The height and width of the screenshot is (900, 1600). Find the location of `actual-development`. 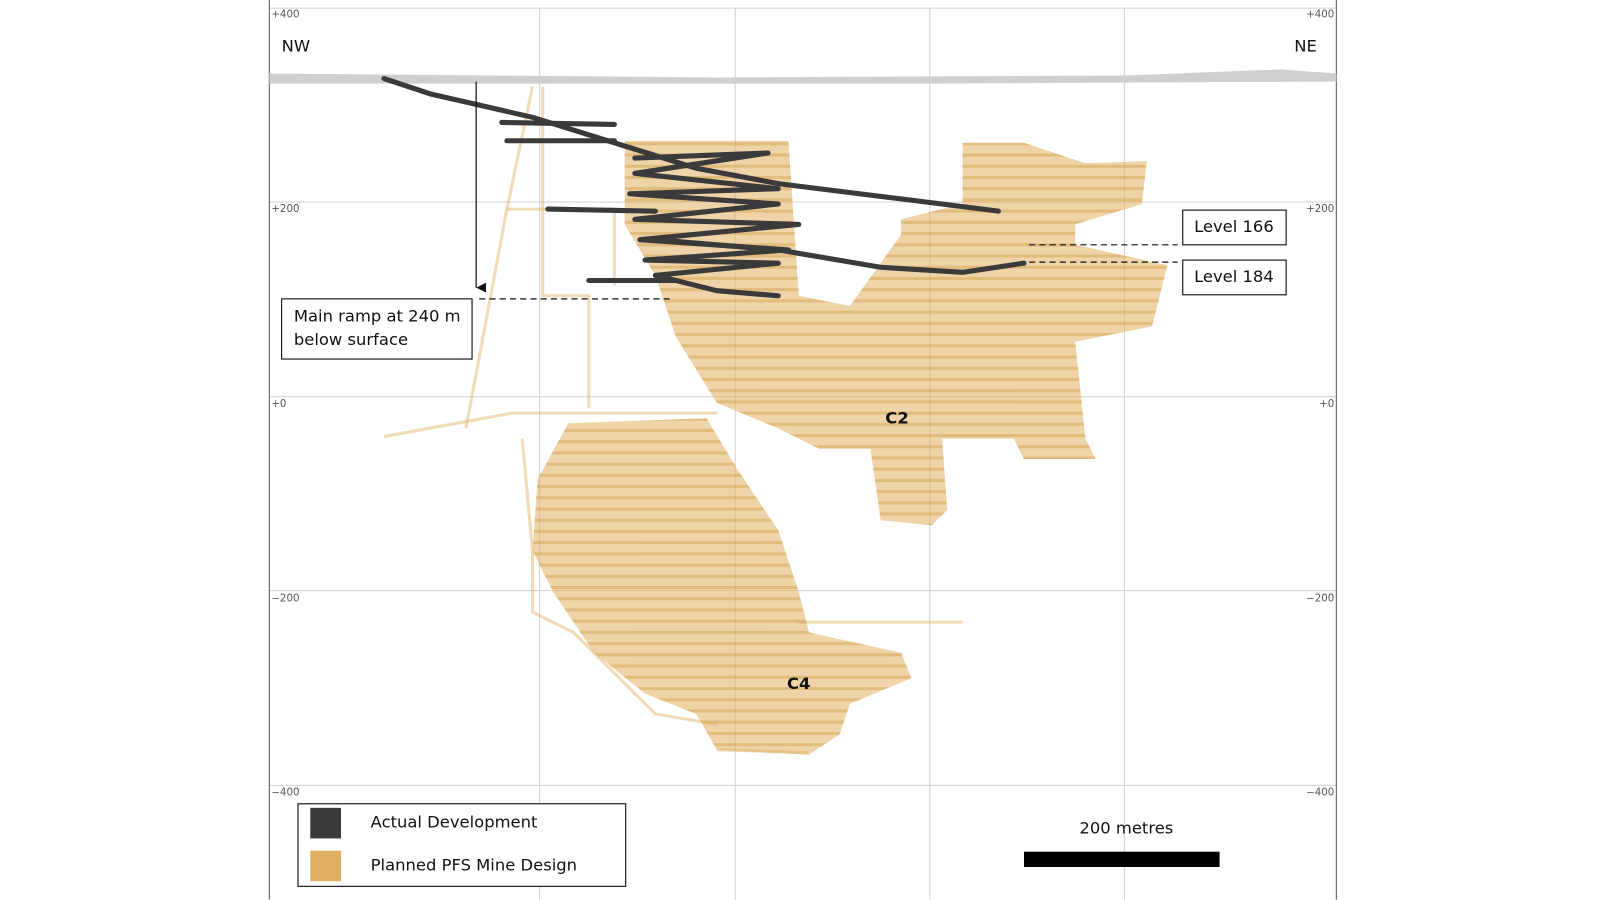

actual-development is located at coordinates (704, 187).